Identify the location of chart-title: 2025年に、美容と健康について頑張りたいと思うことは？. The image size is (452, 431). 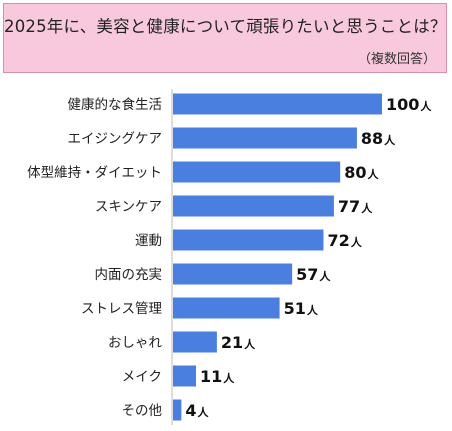
(225, 26).